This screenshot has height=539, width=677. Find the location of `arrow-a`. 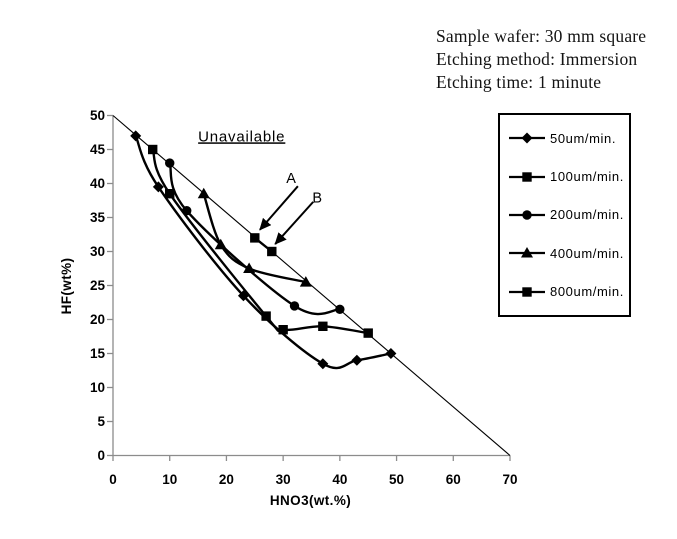

arrow-a is located at coordinates (279, 208).